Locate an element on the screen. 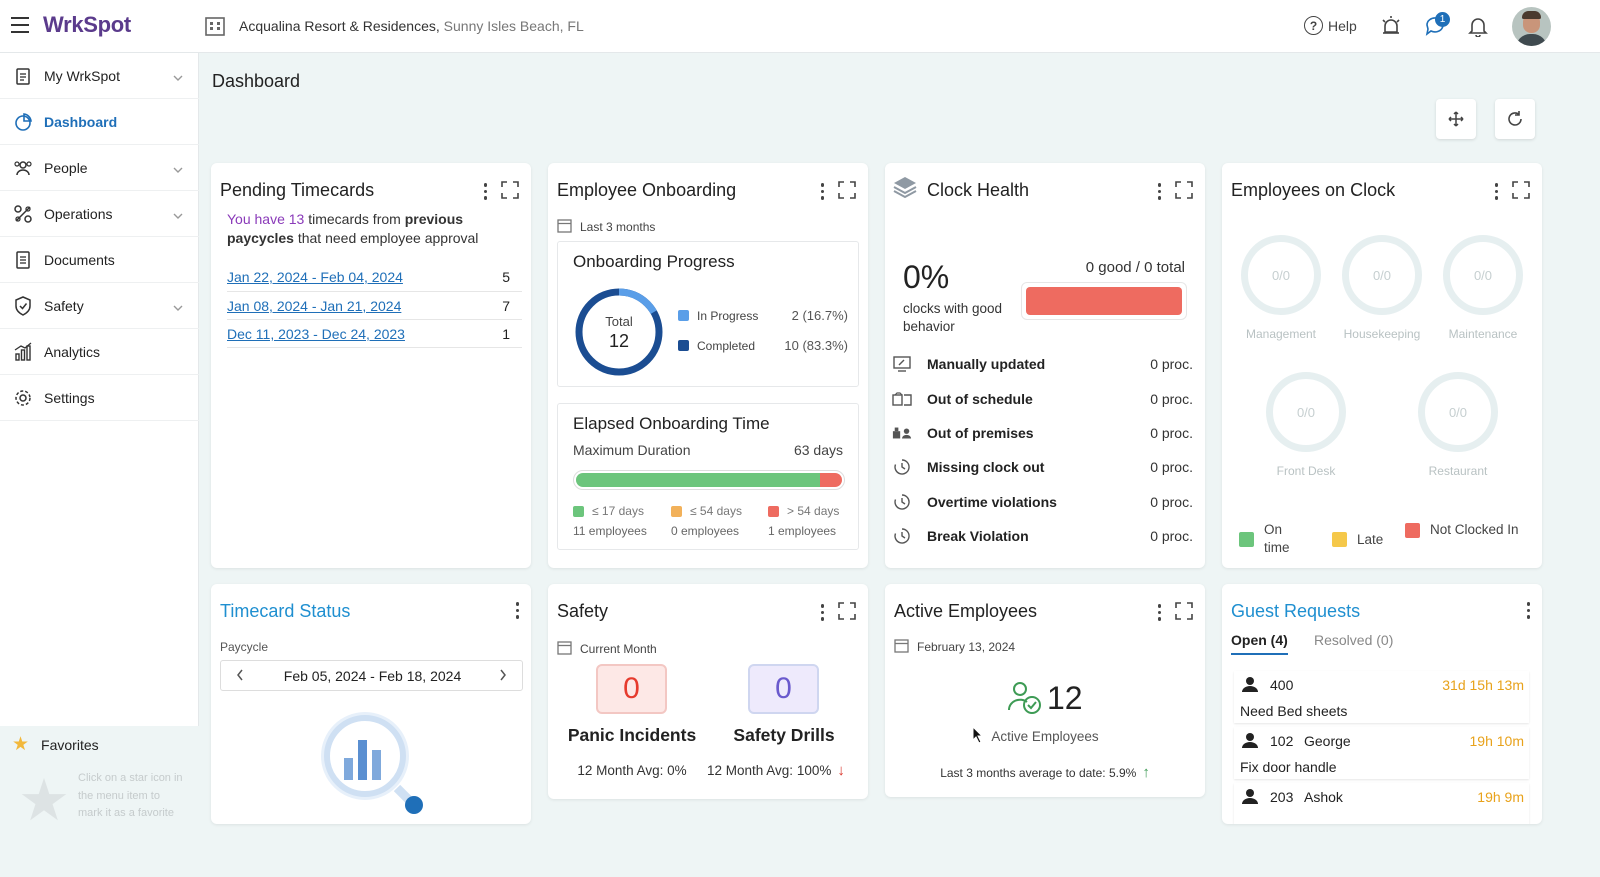 The height and width of the screenshot is (877, 1600). active-count: 12 is located at coordinates (1065, 698).